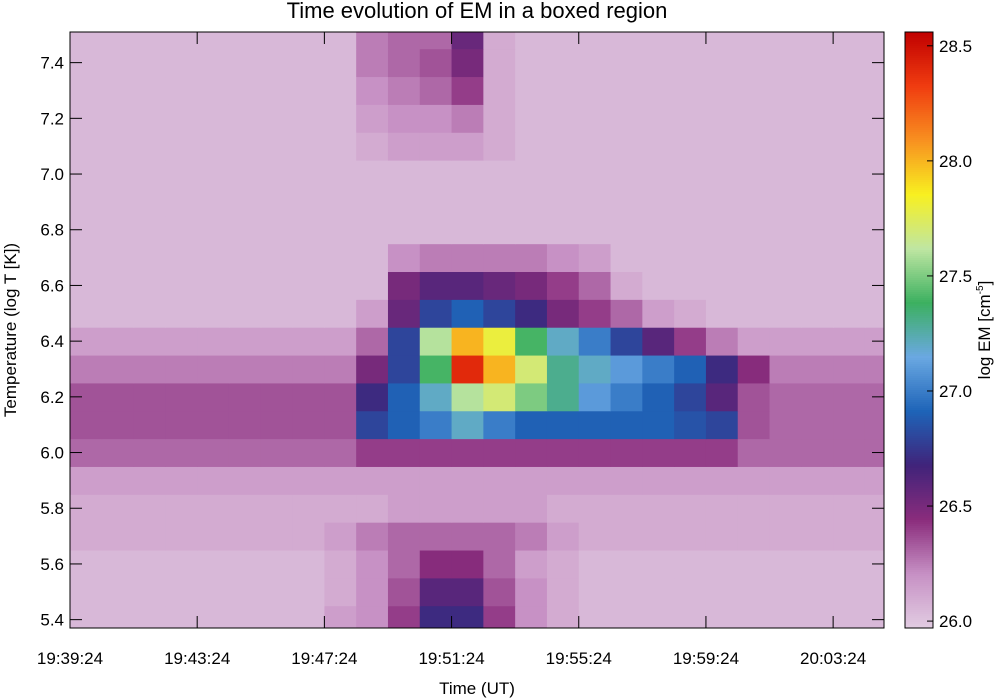  Describe the element at coordinates (70, 658) in the screenshot. I see `x-tick-label: 19:39:24` at that location.